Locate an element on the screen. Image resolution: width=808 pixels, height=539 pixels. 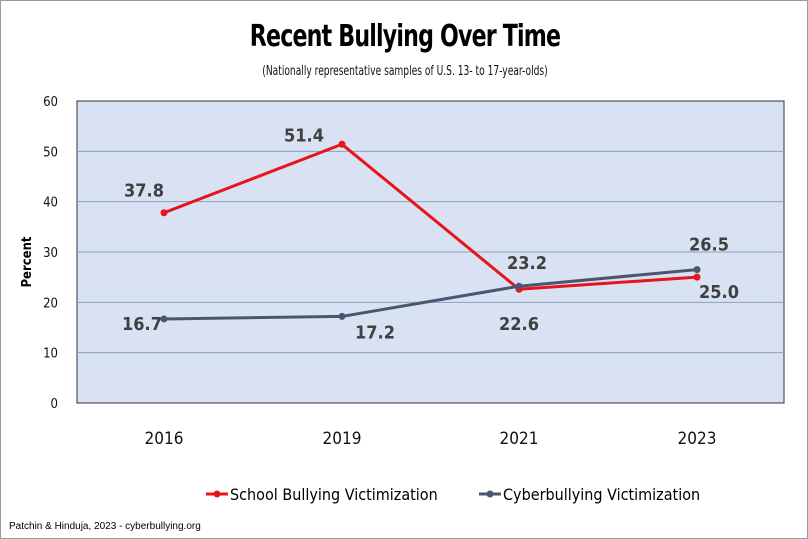
data-label: 25.0 is located at coordinates (719, 292).